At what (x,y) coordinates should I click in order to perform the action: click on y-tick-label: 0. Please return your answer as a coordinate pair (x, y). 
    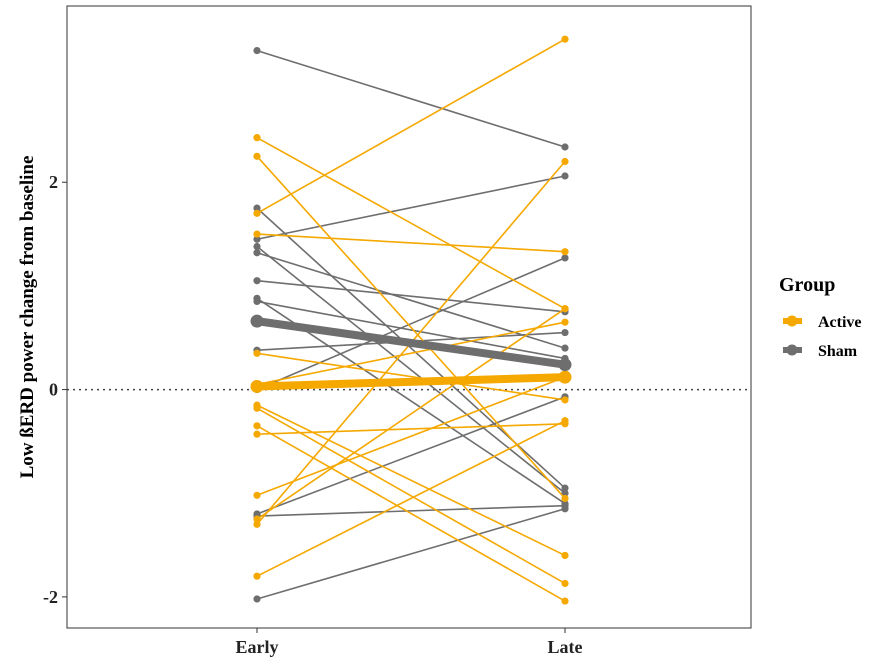
    Looking at the image, I should click on (53, 390).